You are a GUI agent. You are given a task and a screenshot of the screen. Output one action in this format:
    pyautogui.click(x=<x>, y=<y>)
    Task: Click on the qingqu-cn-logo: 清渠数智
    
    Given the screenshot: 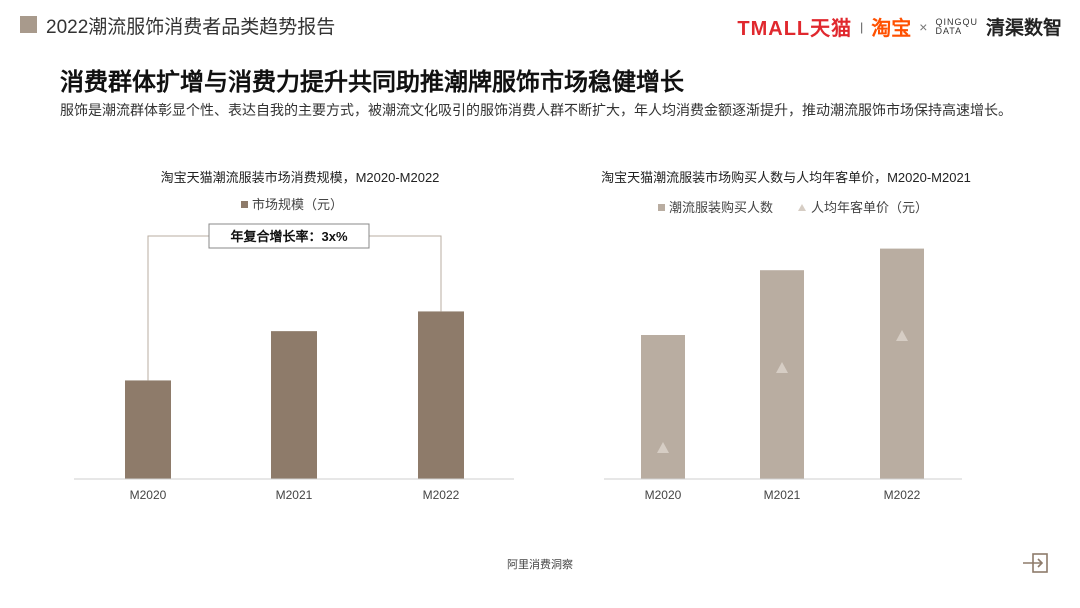 What is the action you would take?
    pyautogui.click(x=1023, y=28)
    